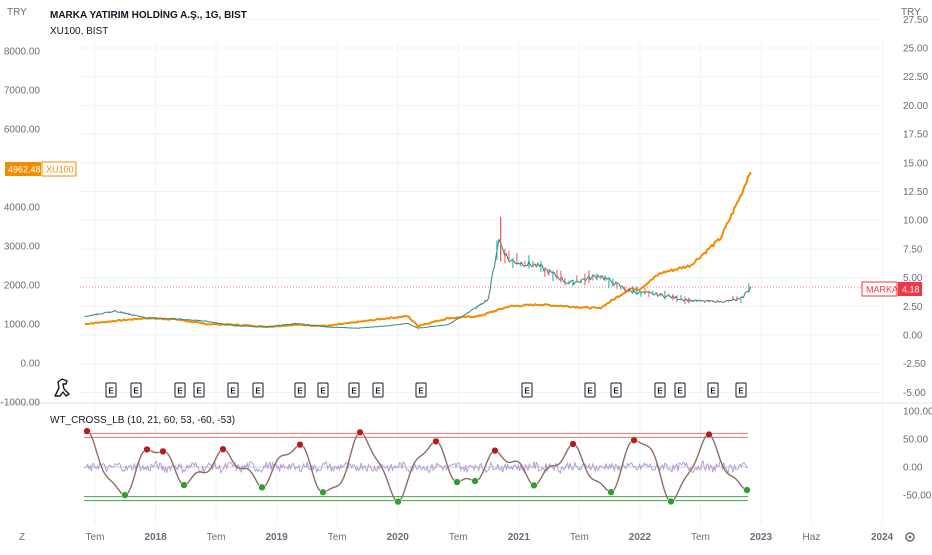 Image resolution: width=932 pixels, height=555 pixels. What do you see at coordinates (915, 440) in the screenshot?
I see `osc-axis-tick-label: 50.00` at bounding box center [915, 440].